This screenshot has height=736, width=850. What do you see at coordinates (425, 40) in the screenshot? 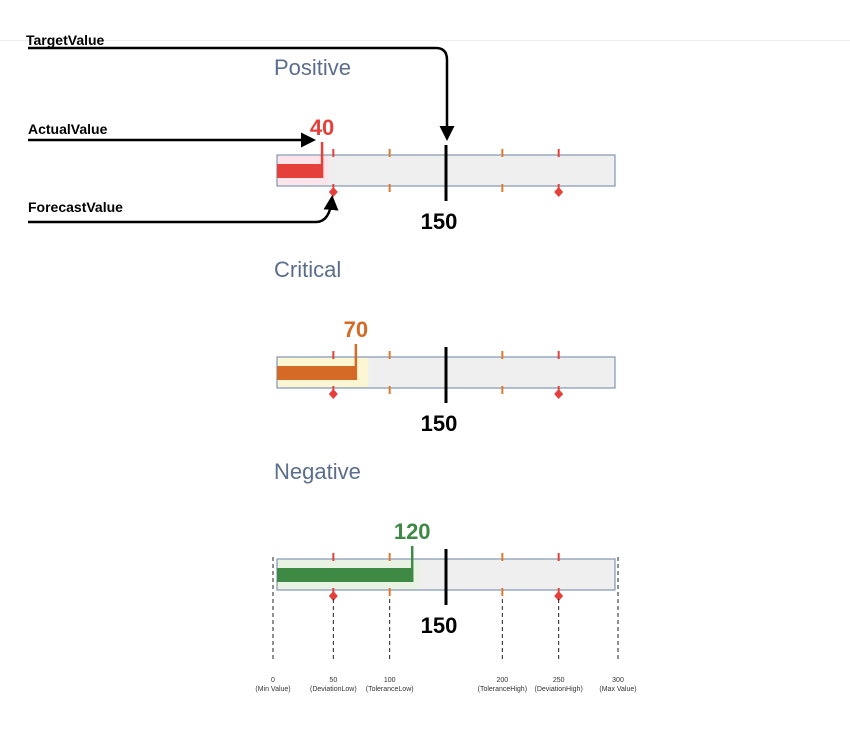
I see `top-divider` at bounding box center [425, 40].